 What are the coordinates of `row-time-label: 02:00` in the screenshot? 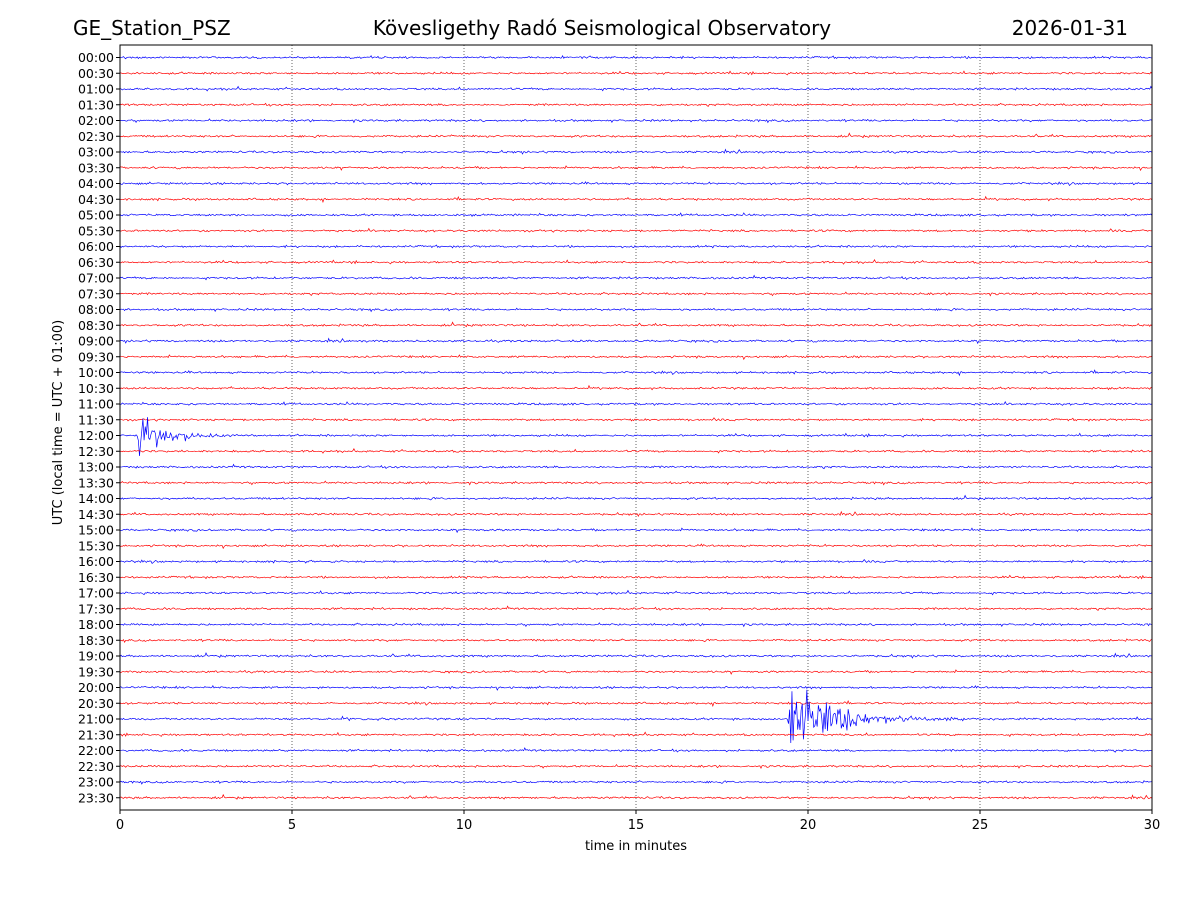 It's located at (96, 120).